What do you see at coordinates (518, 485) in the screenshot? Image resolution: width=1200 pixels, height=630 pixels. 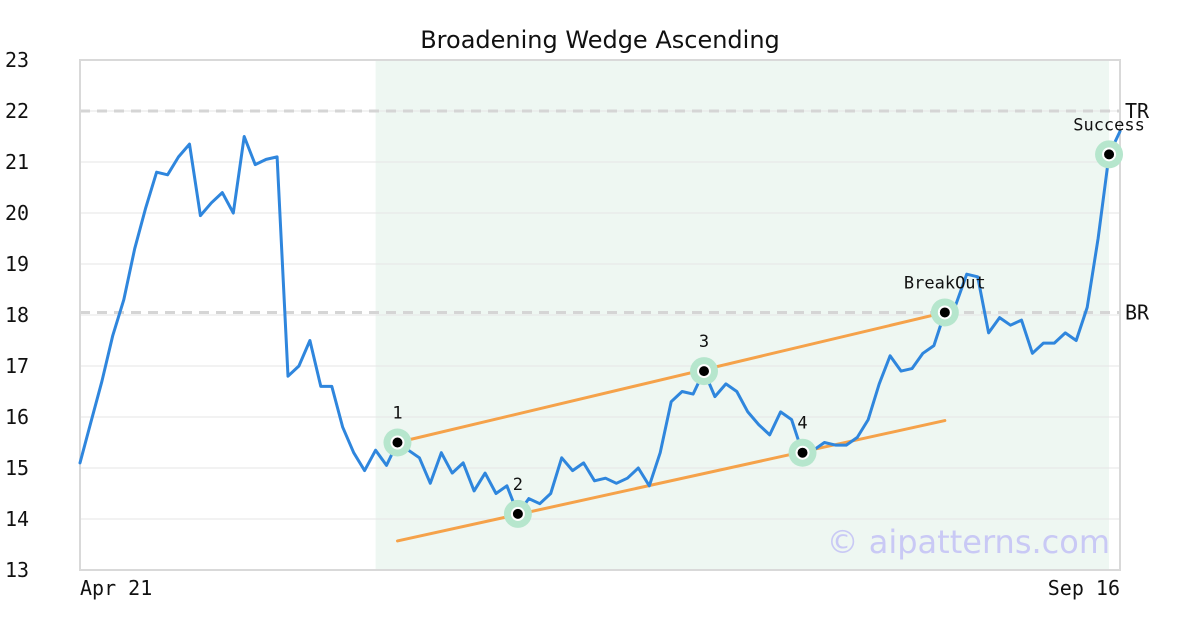 I see `point-label-2: 2` at bounding box center [518, 485].